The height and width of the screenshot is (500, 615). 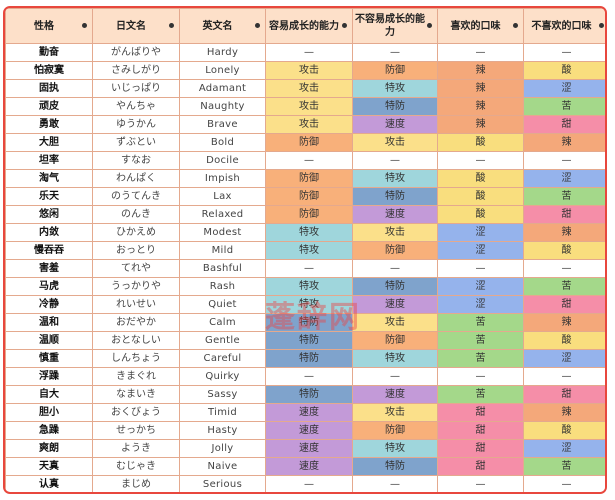 I want to click on header-label: 容易成长的能力, so click(x=304, y=26).